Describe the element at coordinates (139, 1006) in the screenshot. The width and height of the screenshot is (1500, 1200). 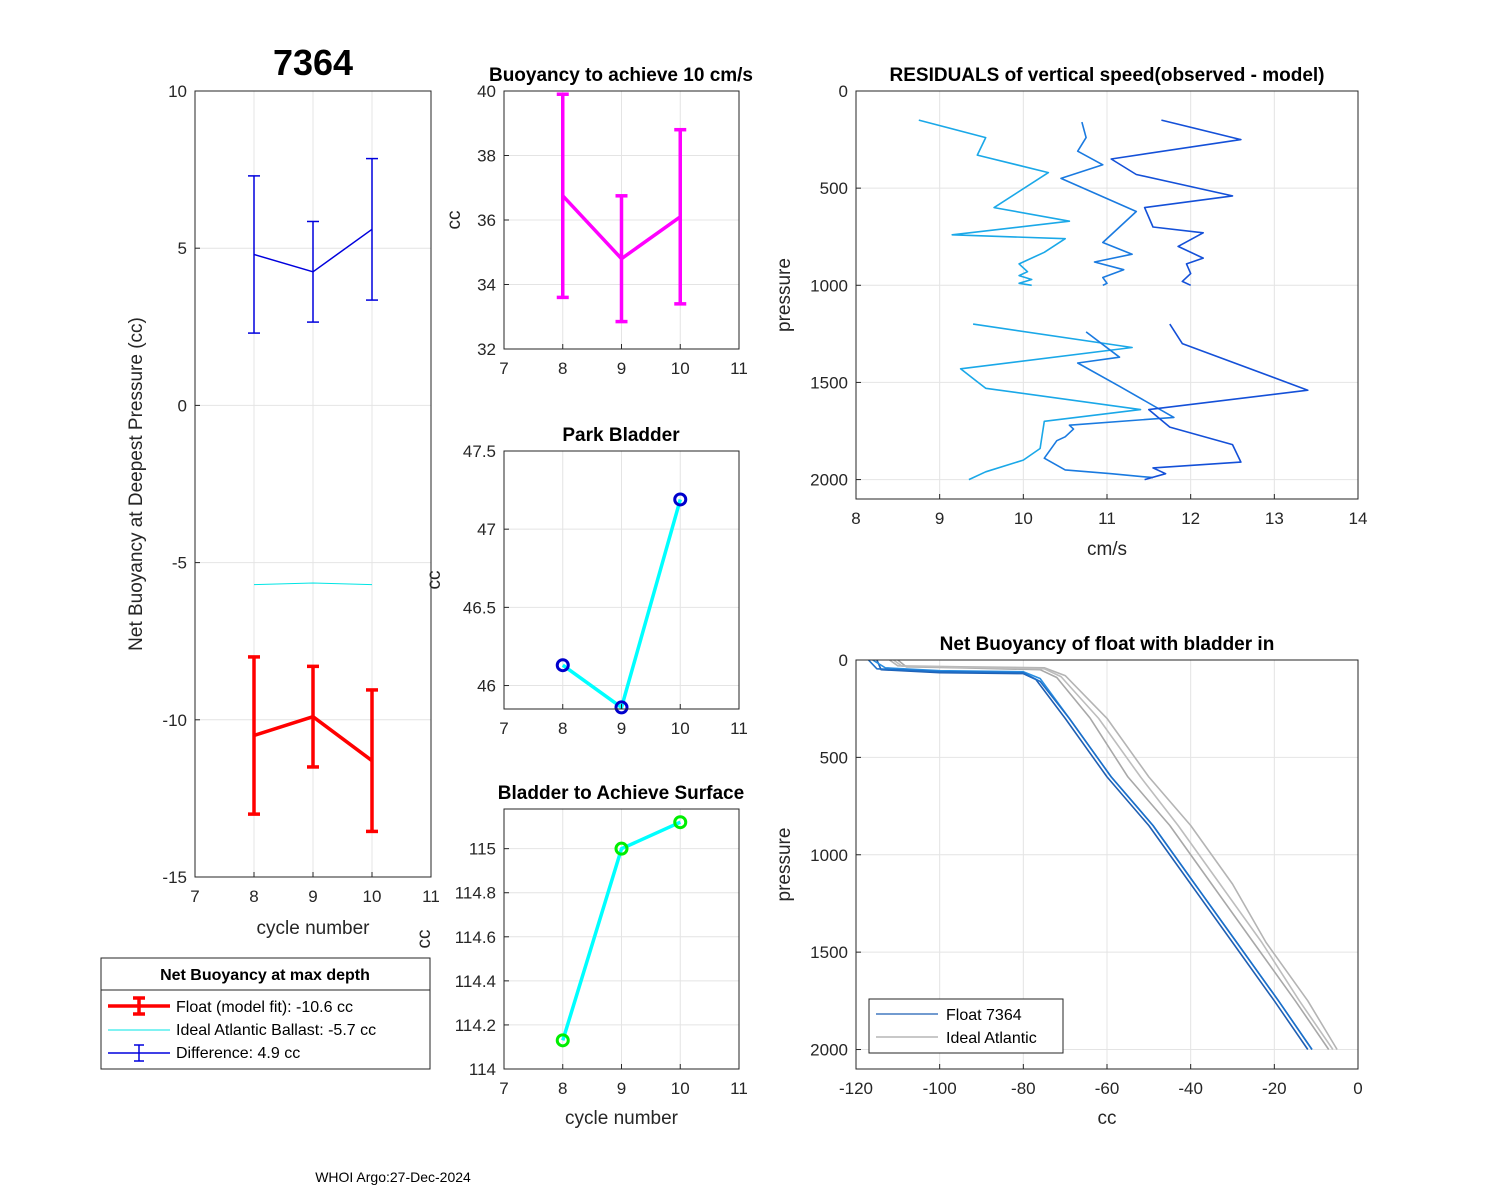
I see `legend-swatch-float` at that location.